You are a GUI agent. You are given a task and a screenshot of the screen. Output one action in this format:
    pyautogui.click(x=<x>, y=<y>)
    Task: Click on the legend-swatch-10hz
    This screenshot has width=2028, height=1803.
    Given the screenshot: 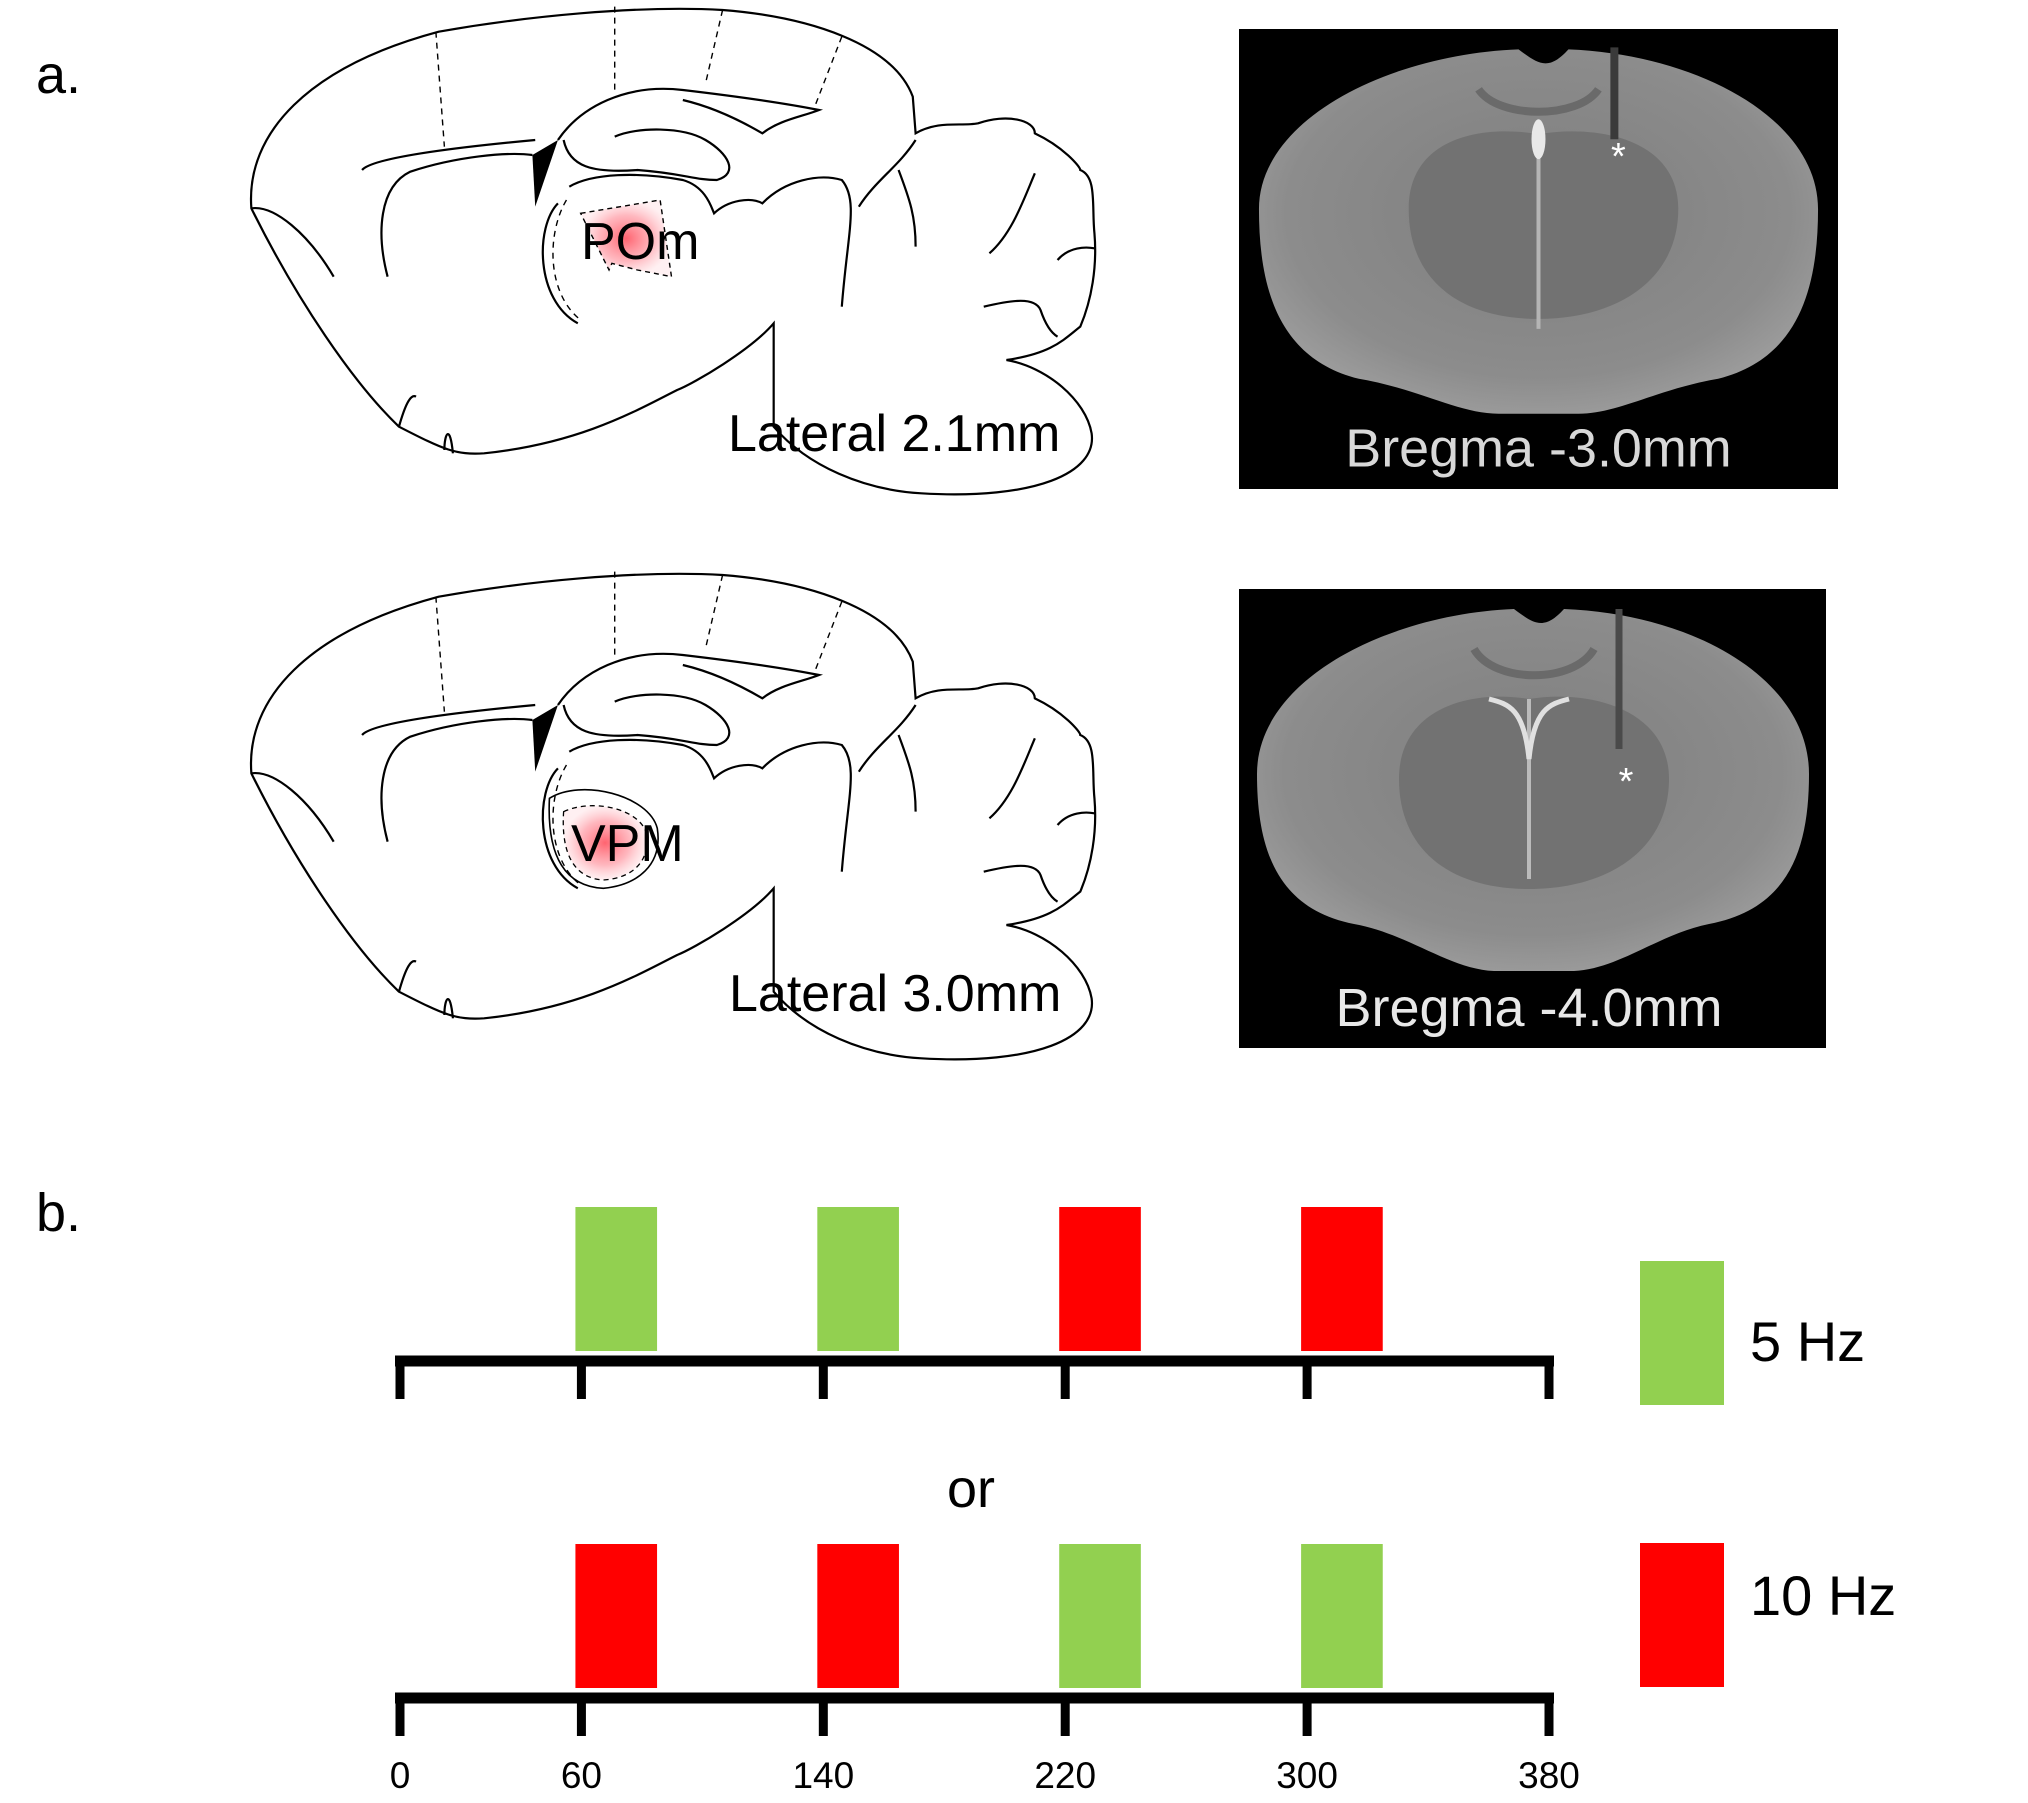 What is the action you would take?
    pyautogui.click(x=1682, y=1615)
    